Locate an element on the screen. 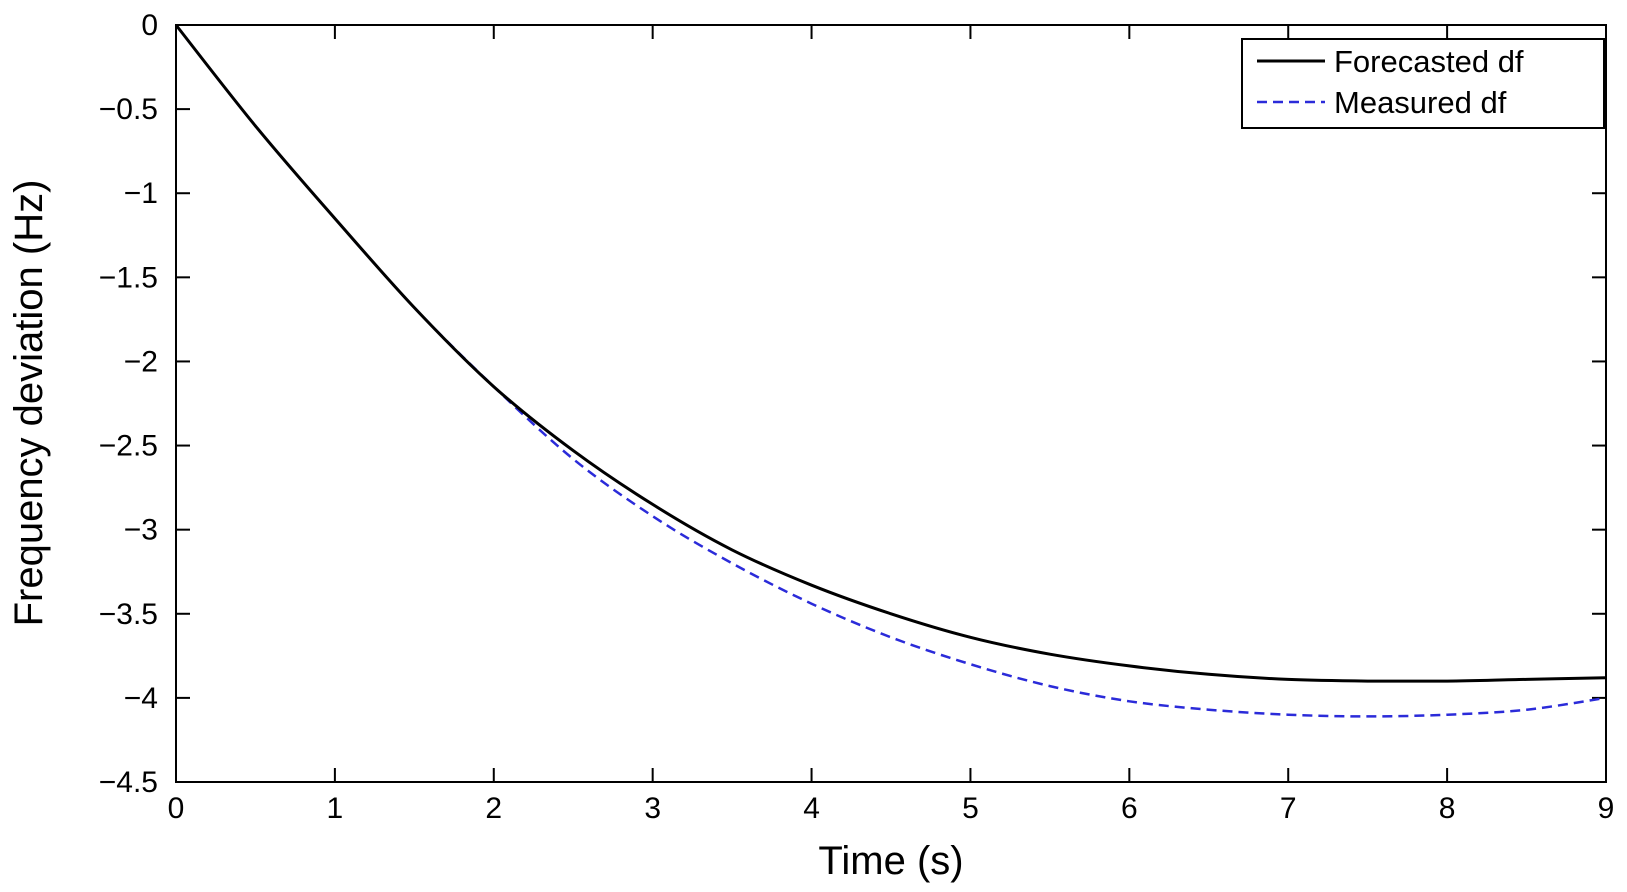 This screenshot has width=1627, height=892. x-tick-label: 3 is located at coordinates (652, 808).